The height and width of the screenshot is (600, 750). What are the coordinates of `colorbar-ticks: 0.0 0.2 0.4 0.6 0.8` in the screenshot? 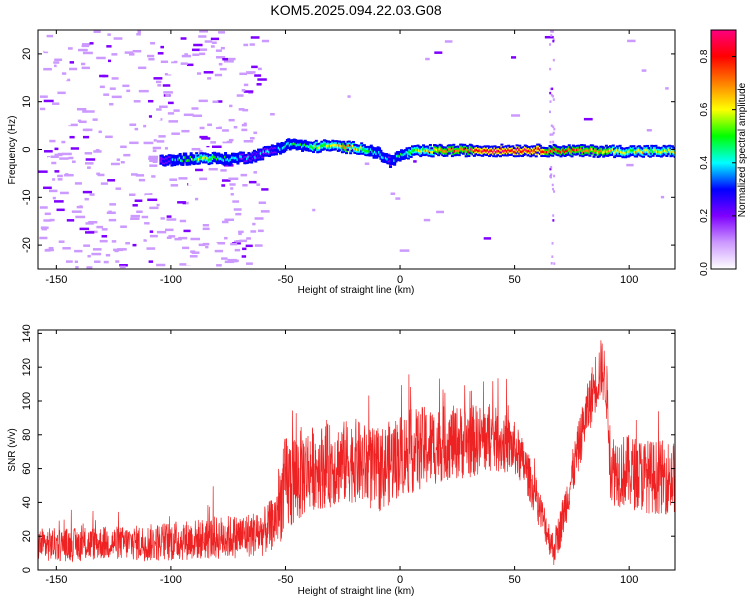 It's located at (717, 162).